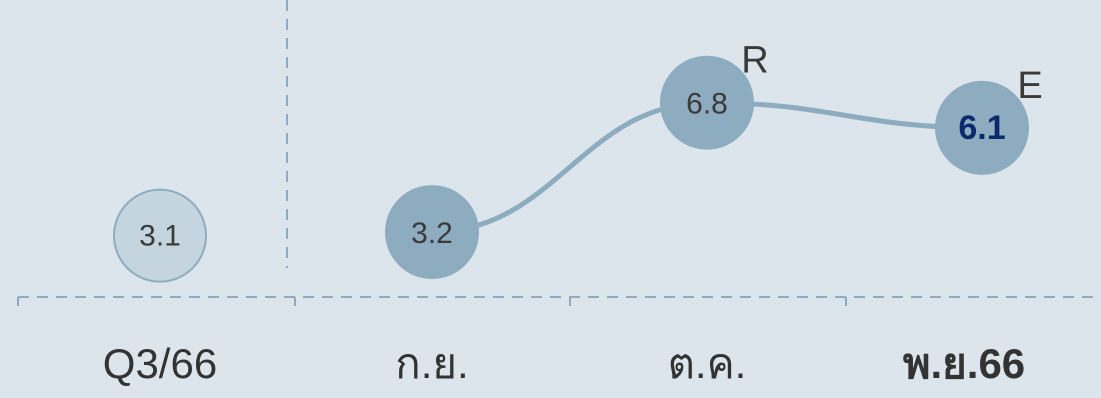 This screenshot has height=398, width=1101. What do you see at coordinates (564, 363) in the screenshot?
I see `category-labels: Q3/66 ก.ย. ต.ค. พ.ย.66` at bounding box center [564, 363].